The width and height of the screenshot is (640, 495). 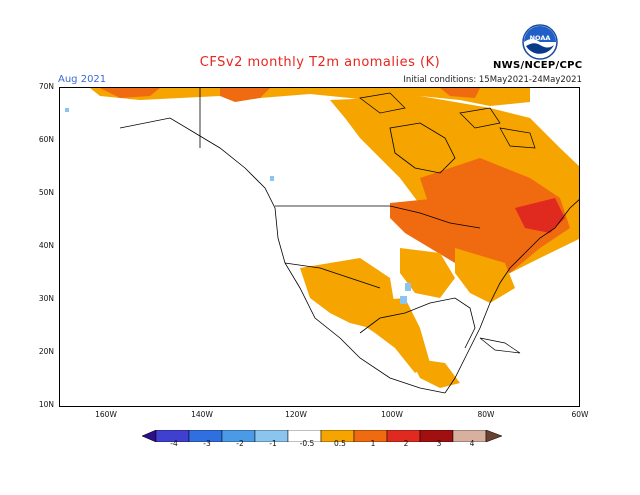 I want to click on lat-label-70n: 70N, so click(x=46, y=86).